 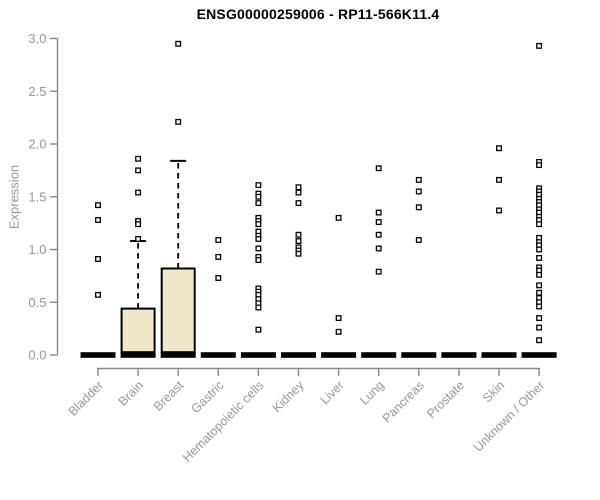 I want to click on x-tick-label: Bladder, so click(x=86, y=398).